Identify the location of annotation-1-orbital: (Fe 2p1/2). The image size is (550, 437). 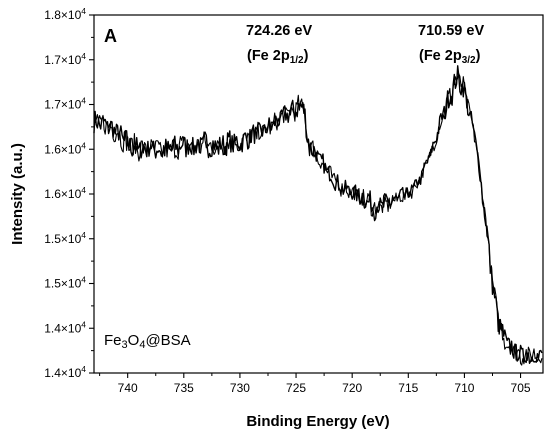
(278, 57).